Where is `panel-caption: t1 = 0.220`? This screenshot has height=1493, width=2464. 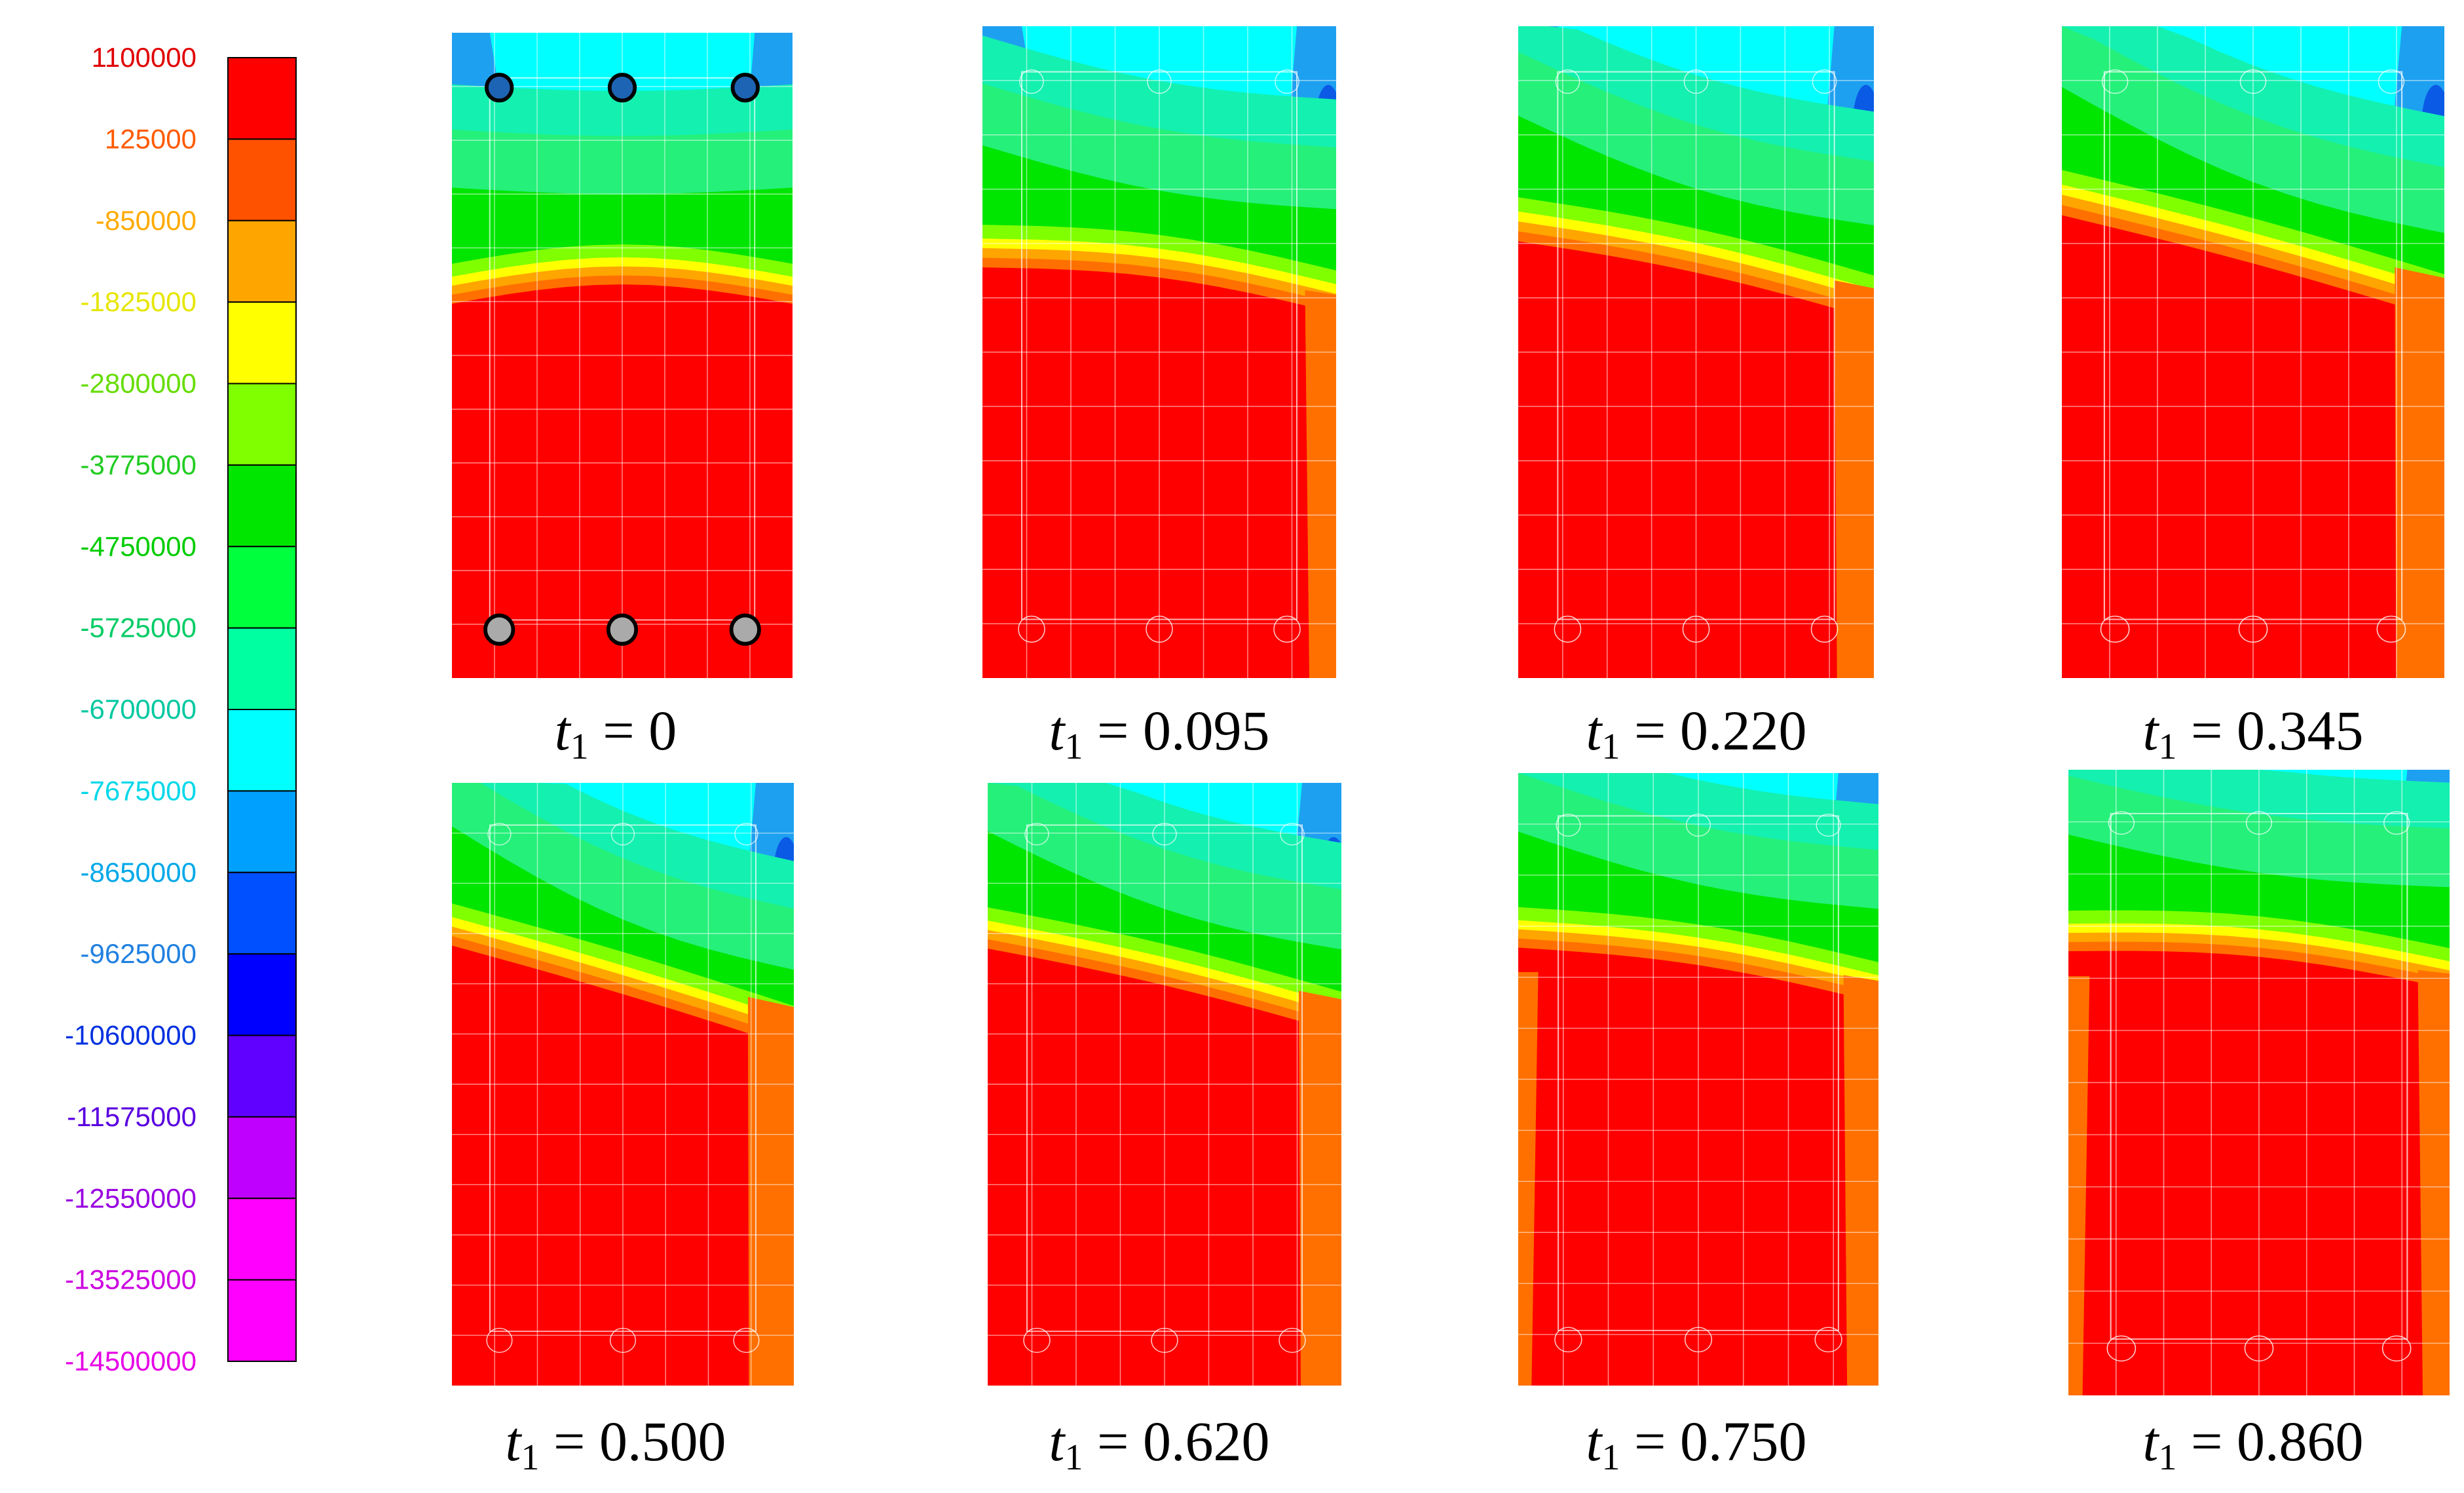
panel-caption: t1 = 0.220 is located at coordinates (1696, 733).